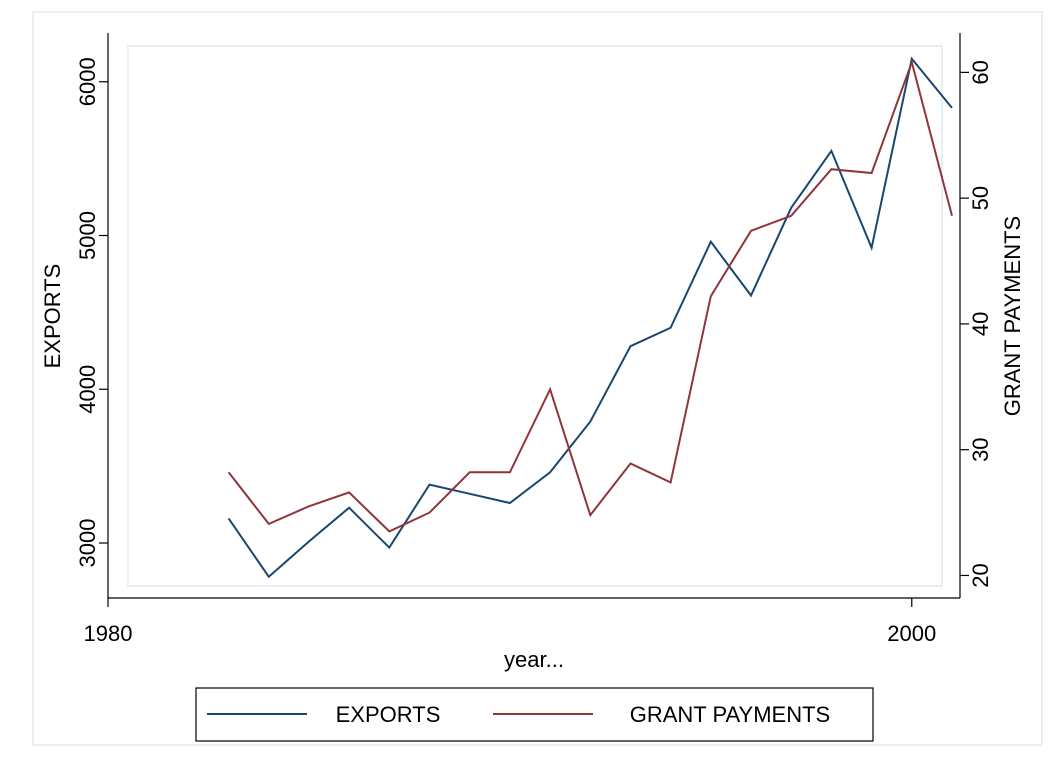  Describe the element at coordinates (87, 235) in the screenshot. I see `y-left-tick-label: 5000` at that location.